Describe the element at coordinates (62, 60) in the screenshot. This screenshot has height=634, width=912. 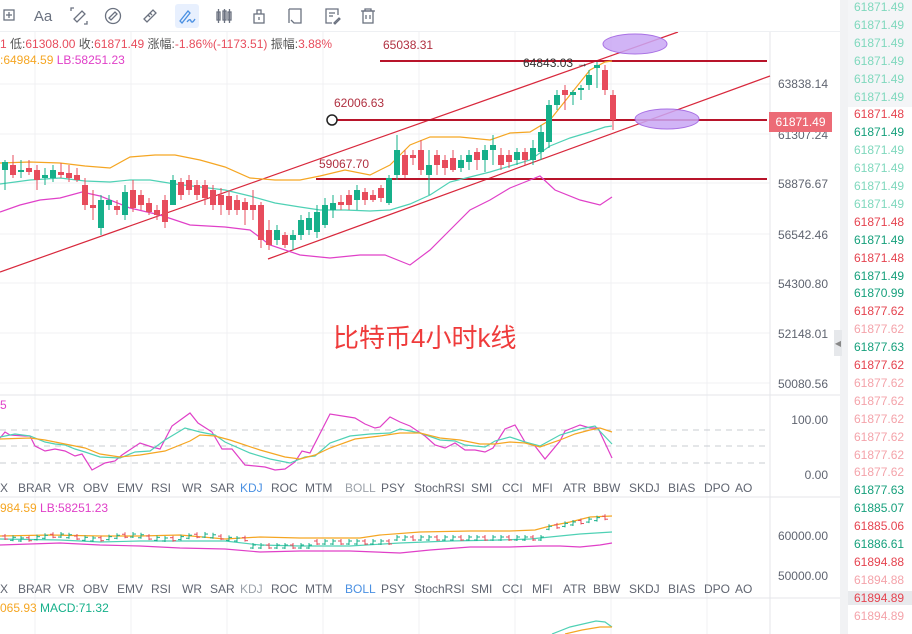
I see `boll-info: :64984.59 LB:58251.23` at that location.